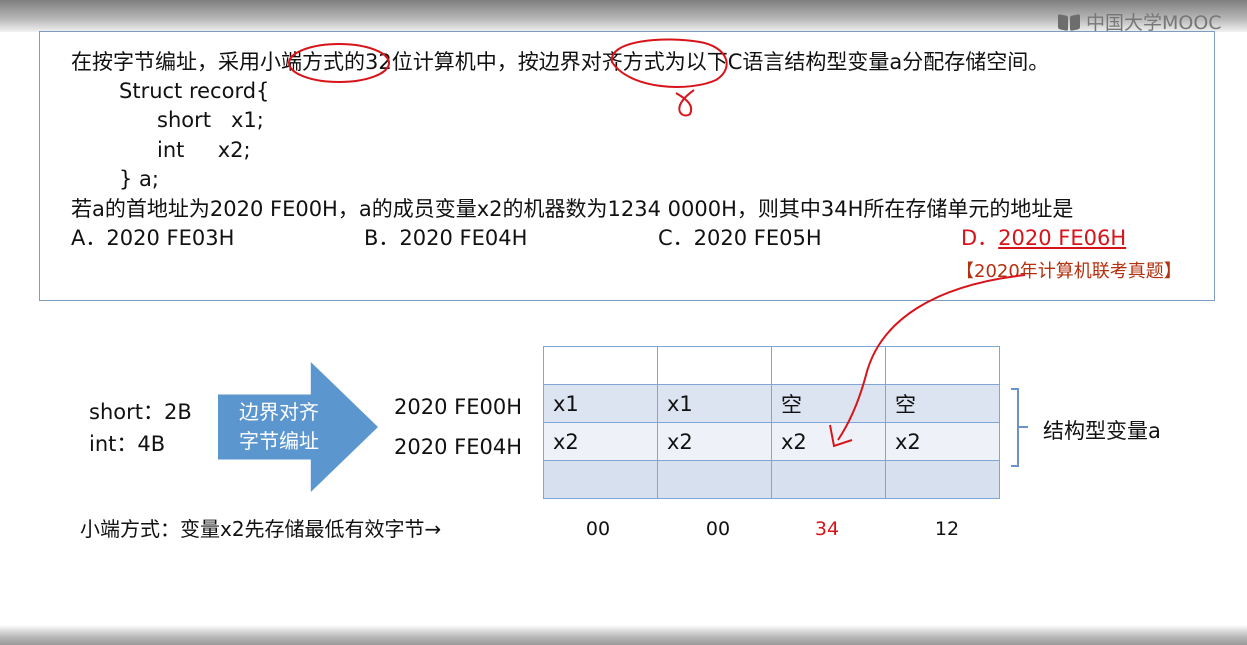  I want to click on option-d: D．2020 FE06H, so click(1044, 238).